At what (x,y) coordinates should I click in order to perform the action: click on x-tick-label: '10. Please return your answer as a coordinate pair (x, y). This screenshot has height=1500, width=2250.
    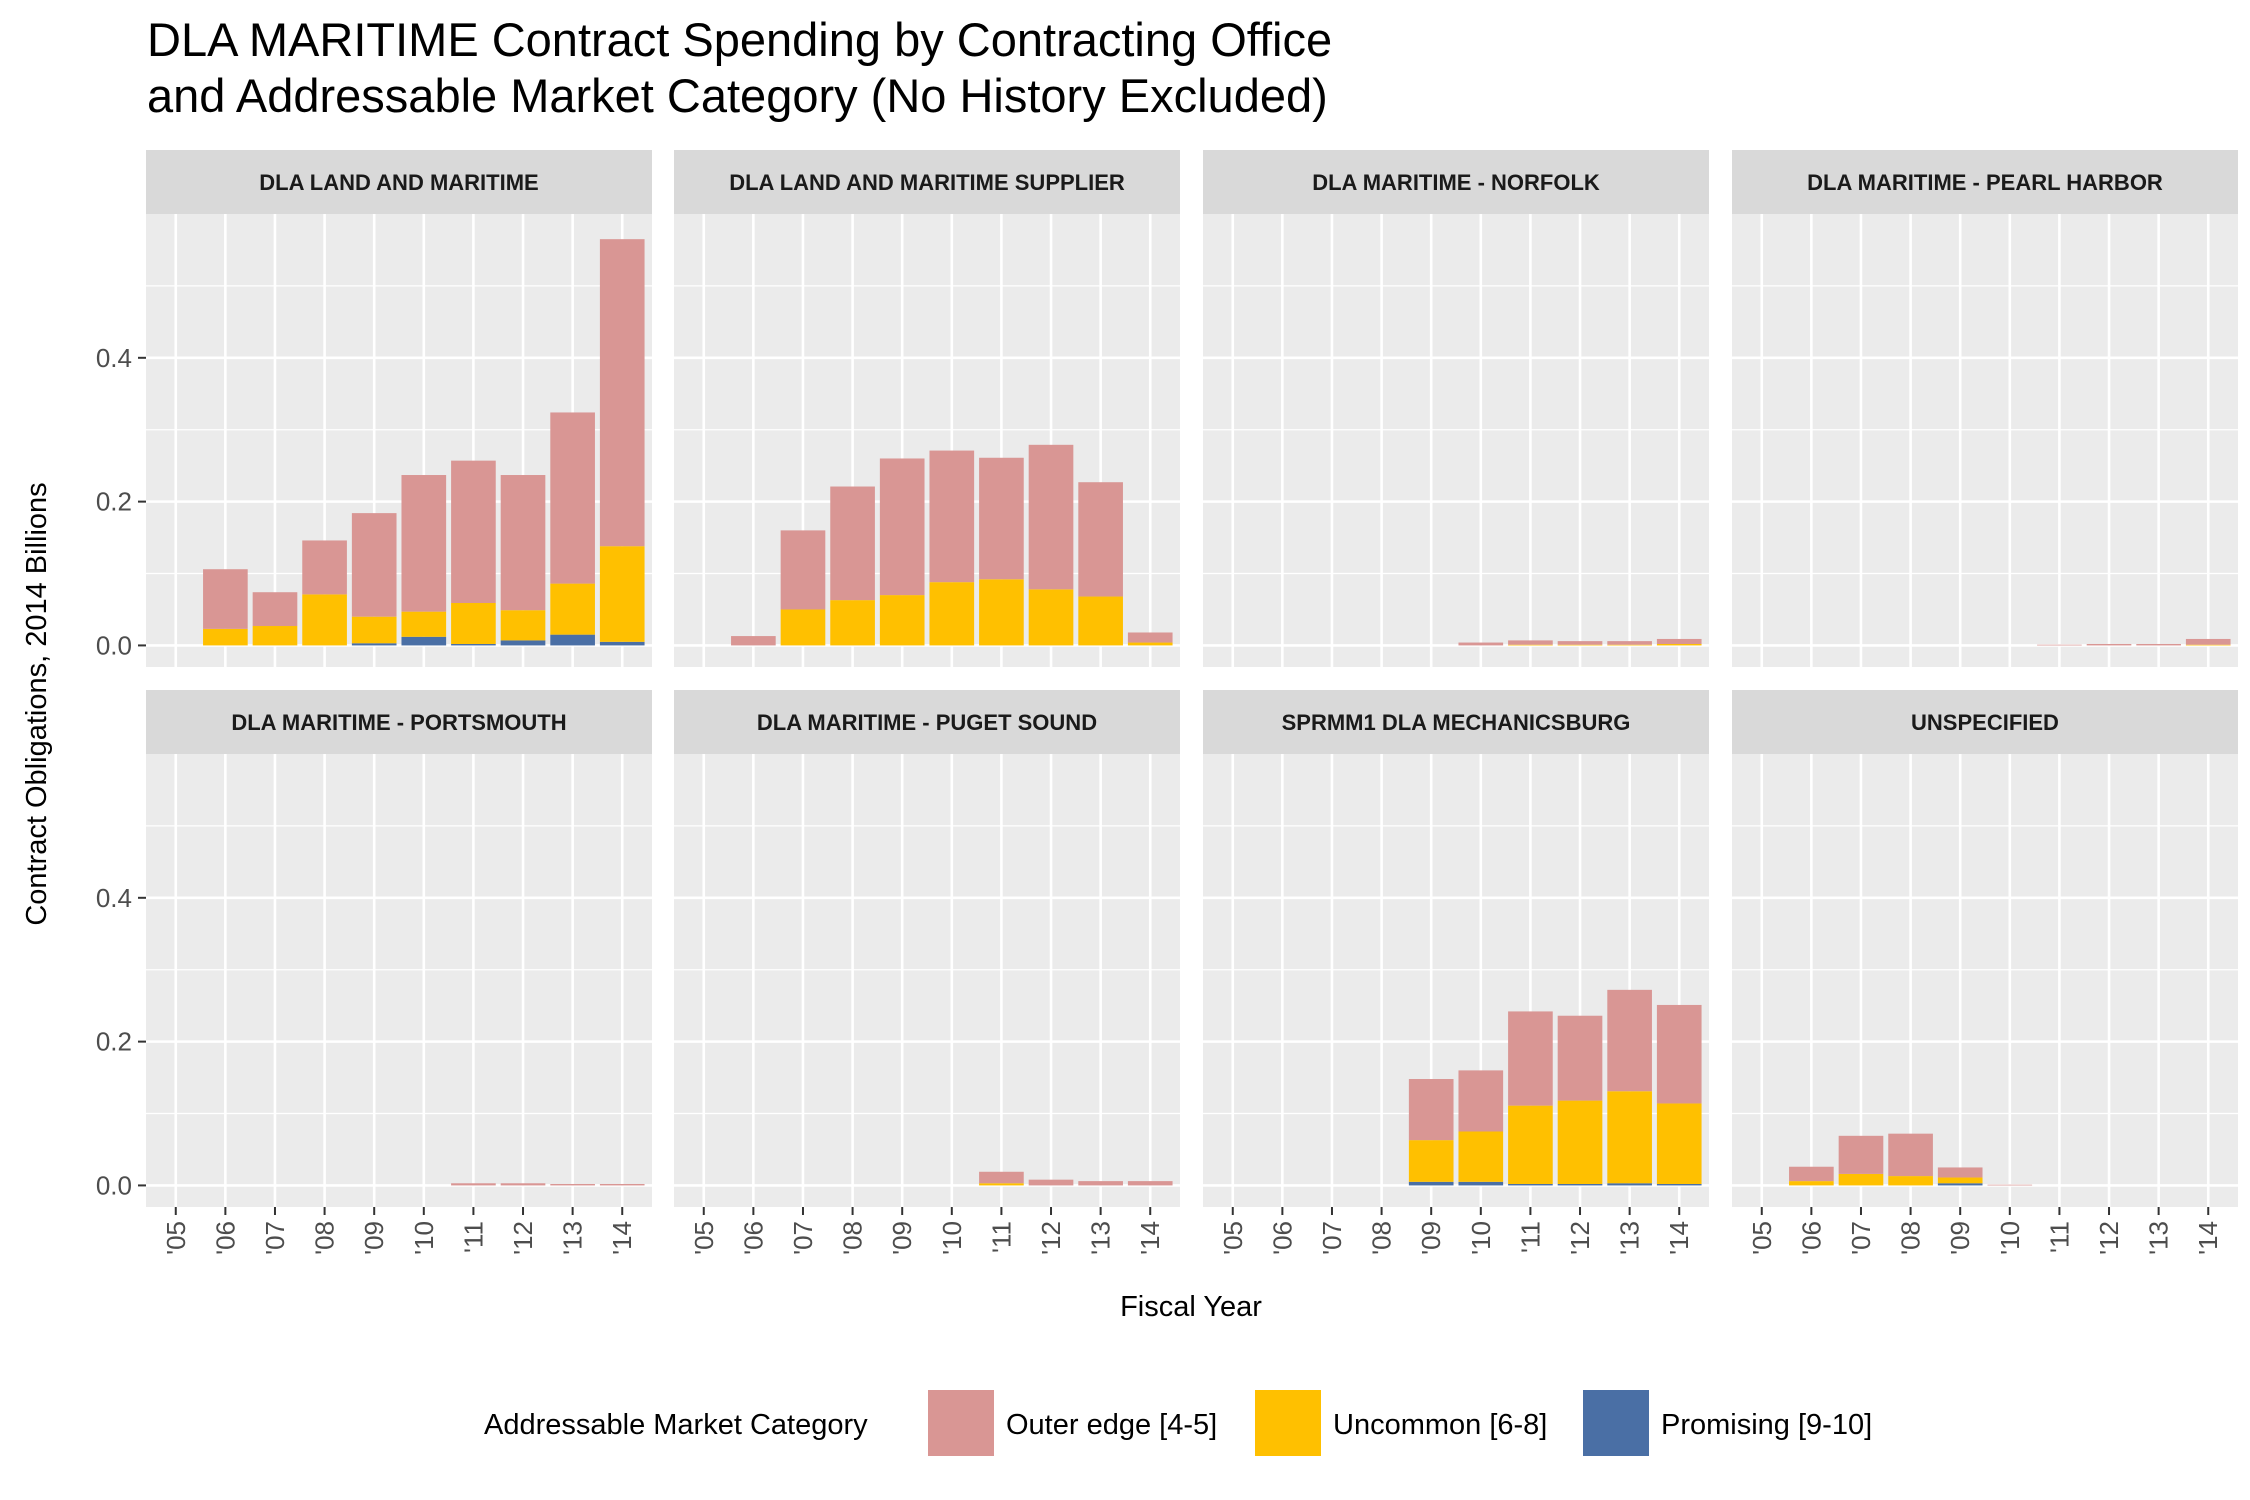
    Looking at the image, I should click on (424, 1238).